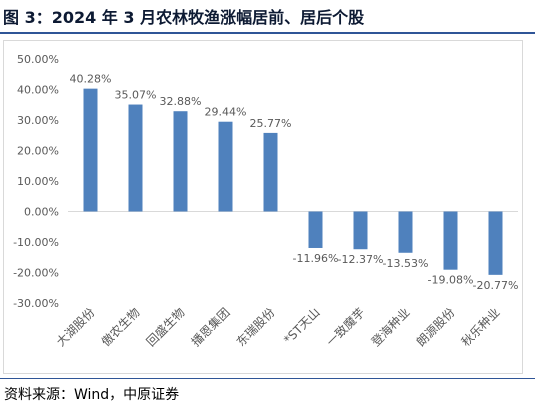 Image resolution: width=535 pixels, height=409 pixels. I want to click on category-label: 登海种业, so click(390, 327).